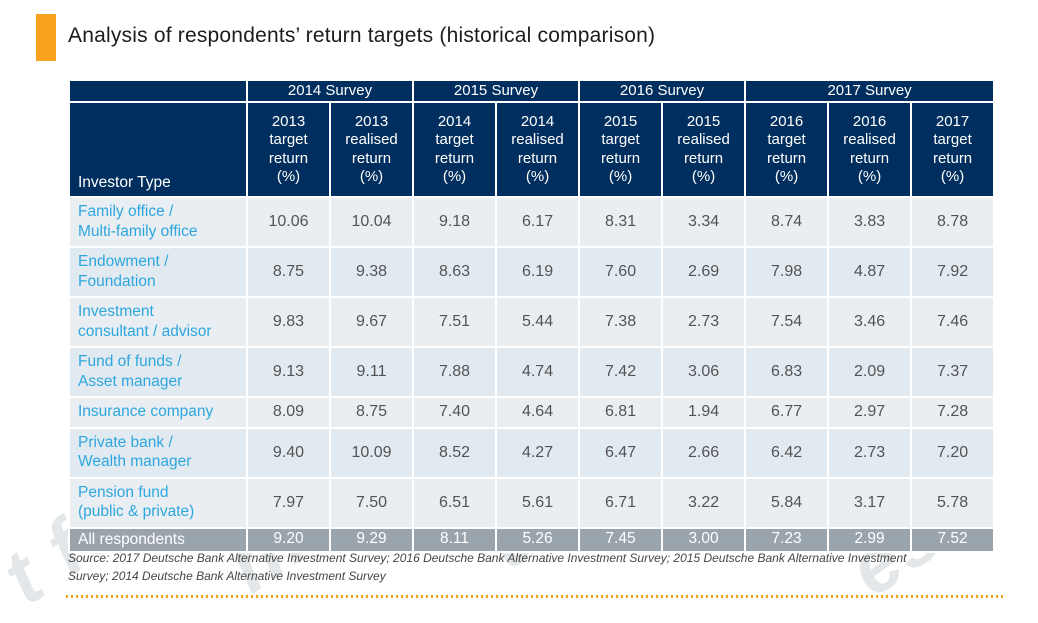 This screenshot has width=1038, height=623. Describe the element at coordinates (371, 272) in the screenshot. I see `value-cell: 9.38` at that location.